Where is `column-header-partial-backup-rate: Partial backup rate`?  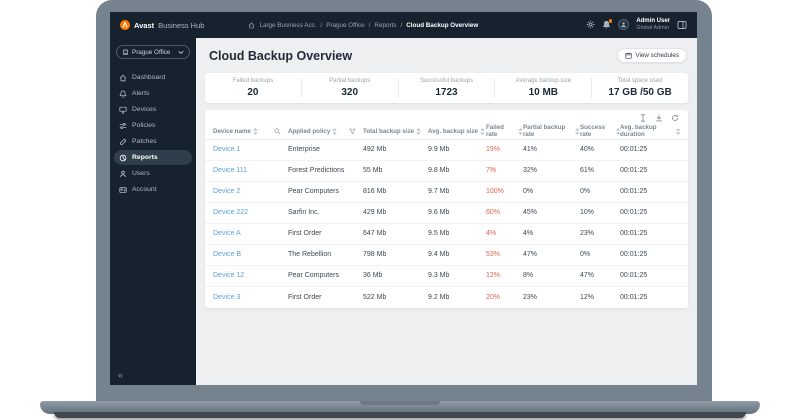
column-header-partial-backup-rate: Partial backup rate is located at coordinates (551, 131).